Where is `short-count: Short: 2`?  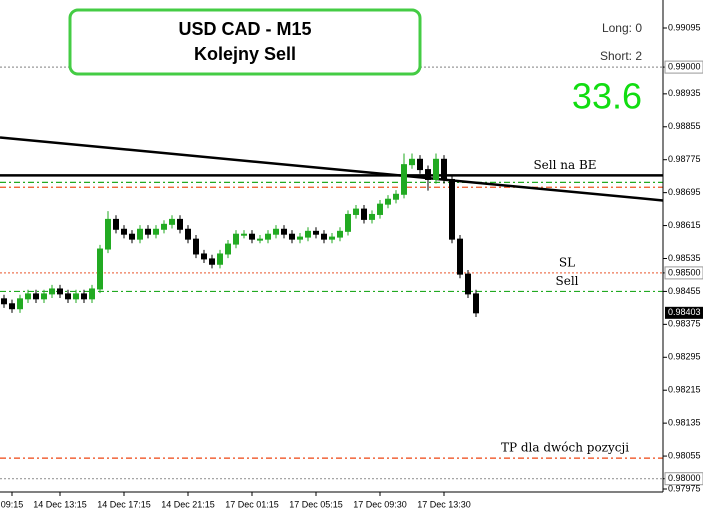
short-count: Short: 2 is located at coordinates (621, 56).